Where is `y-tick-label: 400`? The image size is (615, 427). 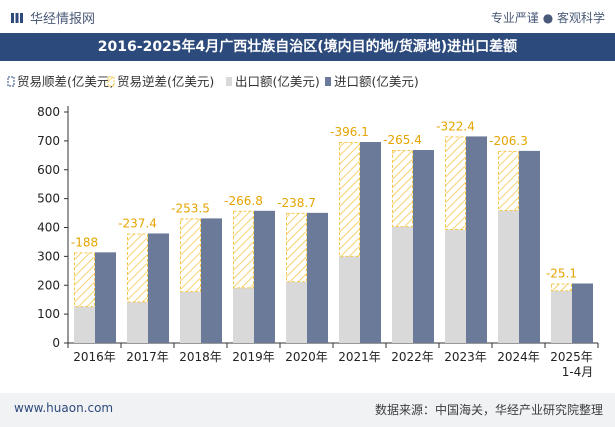 y-tick-label: 400 is located at coordinates (48, 228).